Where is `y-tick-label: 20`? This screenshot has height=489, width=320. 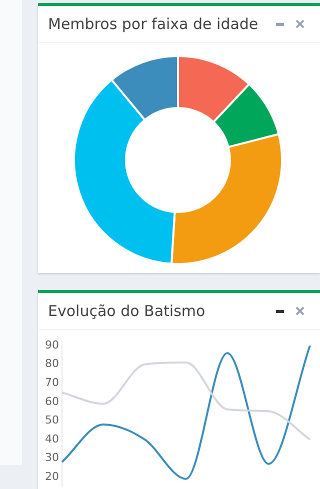 y-tick-label: 20 is located at coordinates (51, 476).